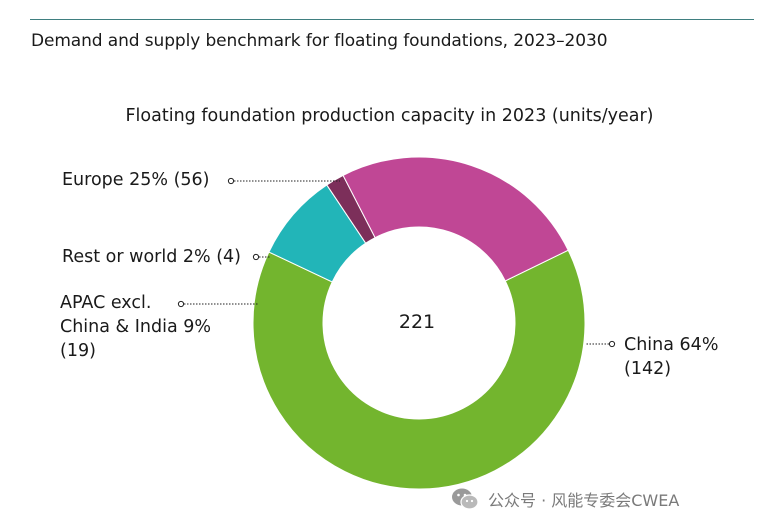  I want to click on top-rule, so click(392, 19).